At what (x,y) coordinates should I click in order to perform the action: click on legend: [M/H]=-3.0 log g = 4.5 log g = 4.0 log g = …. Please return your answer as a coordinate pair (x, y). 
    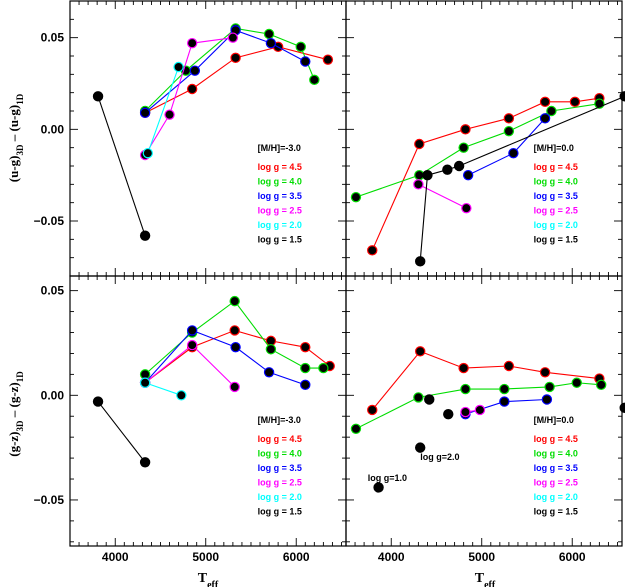
    Looking at the image, I should click on (280, 194).